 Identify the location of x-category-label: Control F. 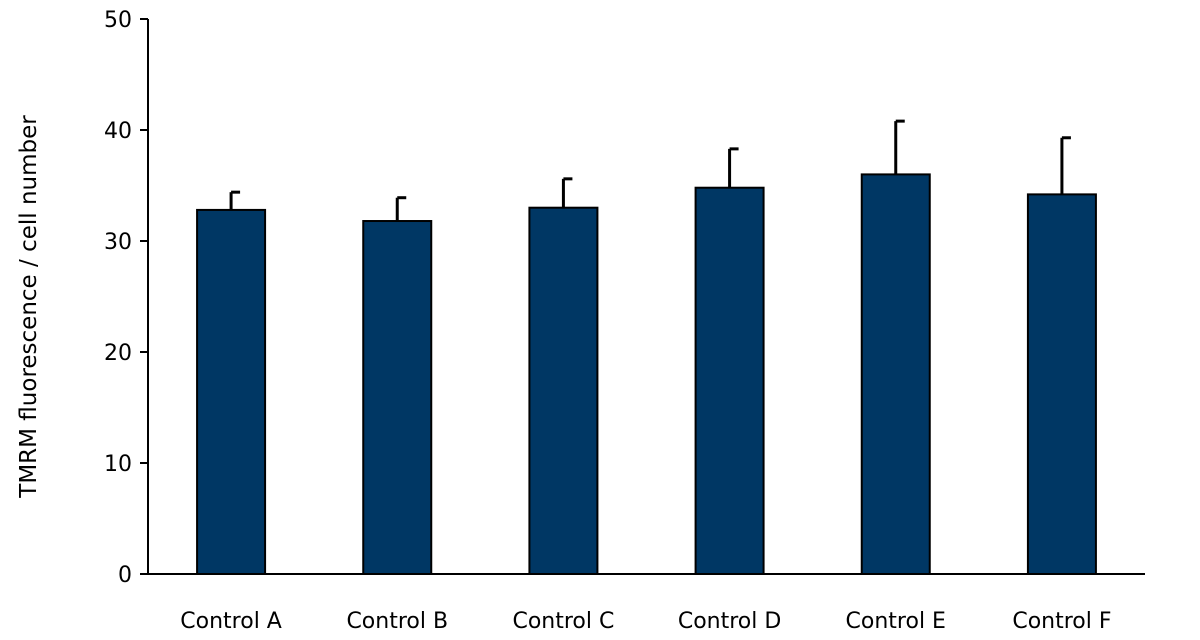
(1061, 621).